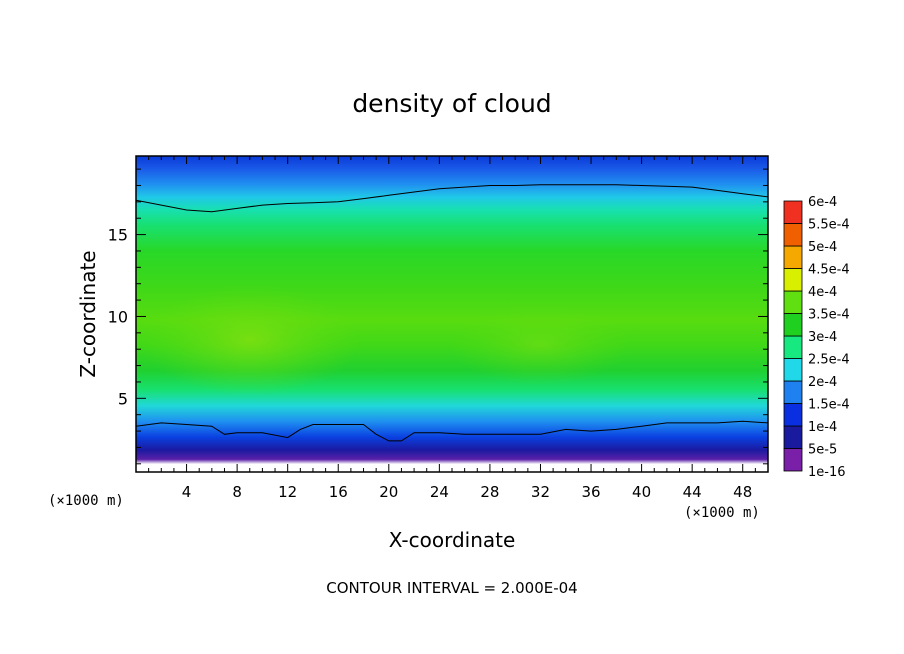  Describe the element at coordinates (822, 337) in the screenshot. I see `colorbar-label: 3e-4` at that location.